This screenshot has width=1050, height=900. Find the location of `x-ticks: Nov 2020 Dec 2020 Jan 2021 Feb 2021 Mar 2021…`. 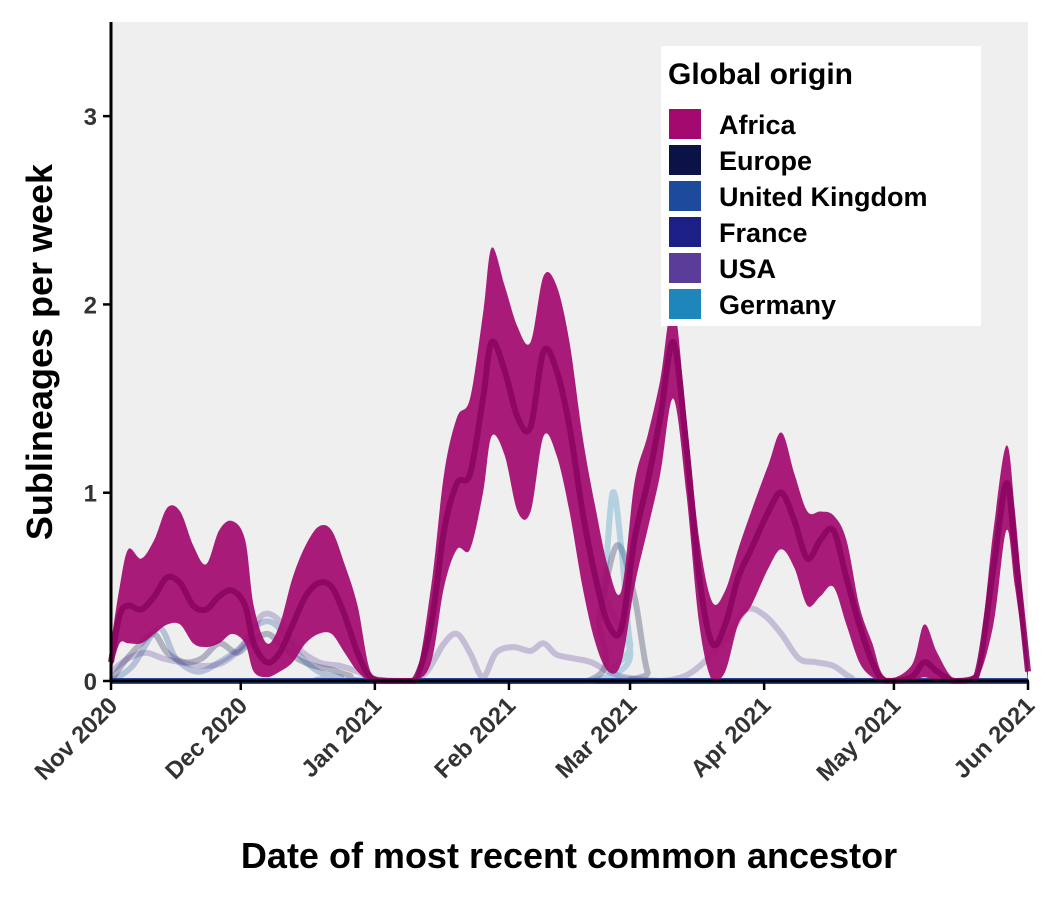

x-ticks: Nov 2020 Dec 2020 Jan 2021 Feb 2021 Mar 2021… is located at coordinates (535, 734).